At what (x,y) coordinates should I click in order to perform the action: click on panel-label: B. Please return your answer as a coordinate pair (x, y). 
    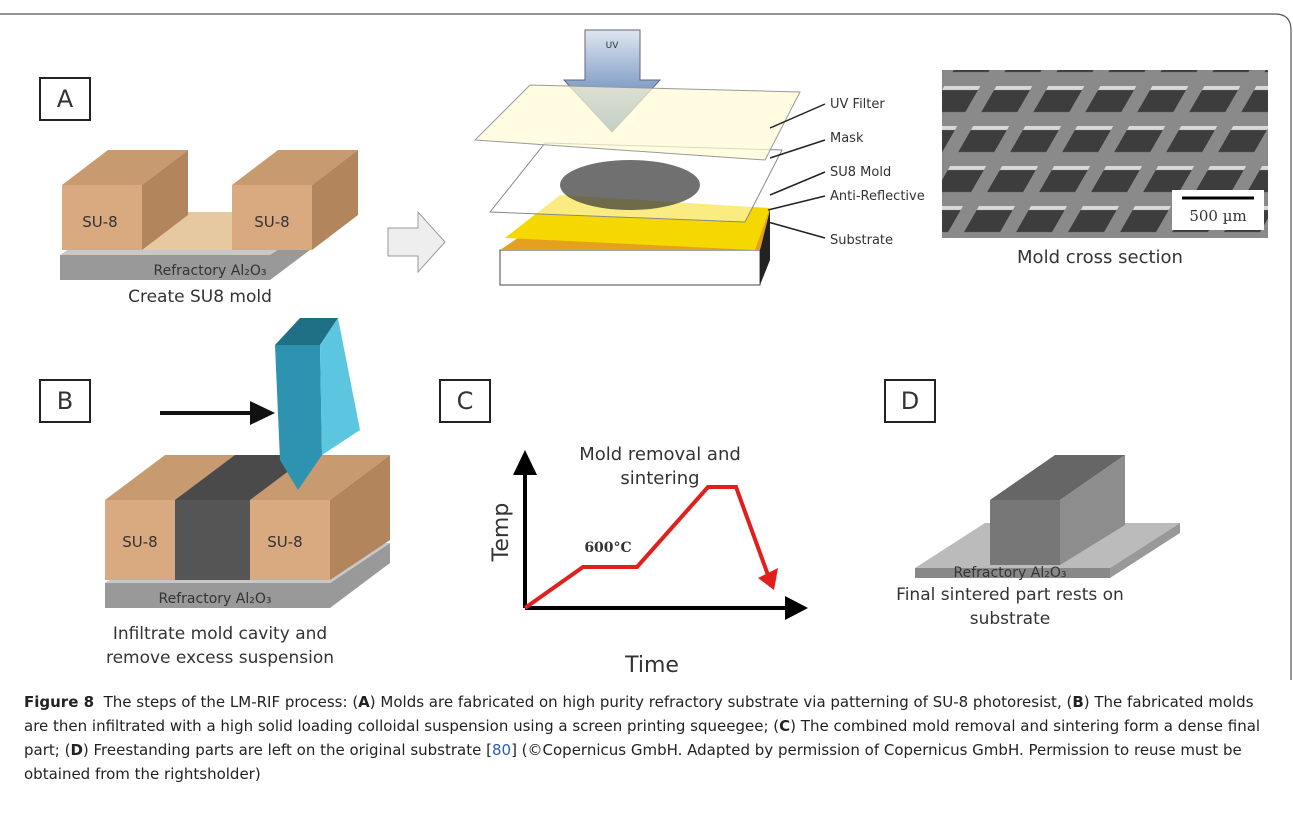
    Looking at the image, I should click on (65, 401).